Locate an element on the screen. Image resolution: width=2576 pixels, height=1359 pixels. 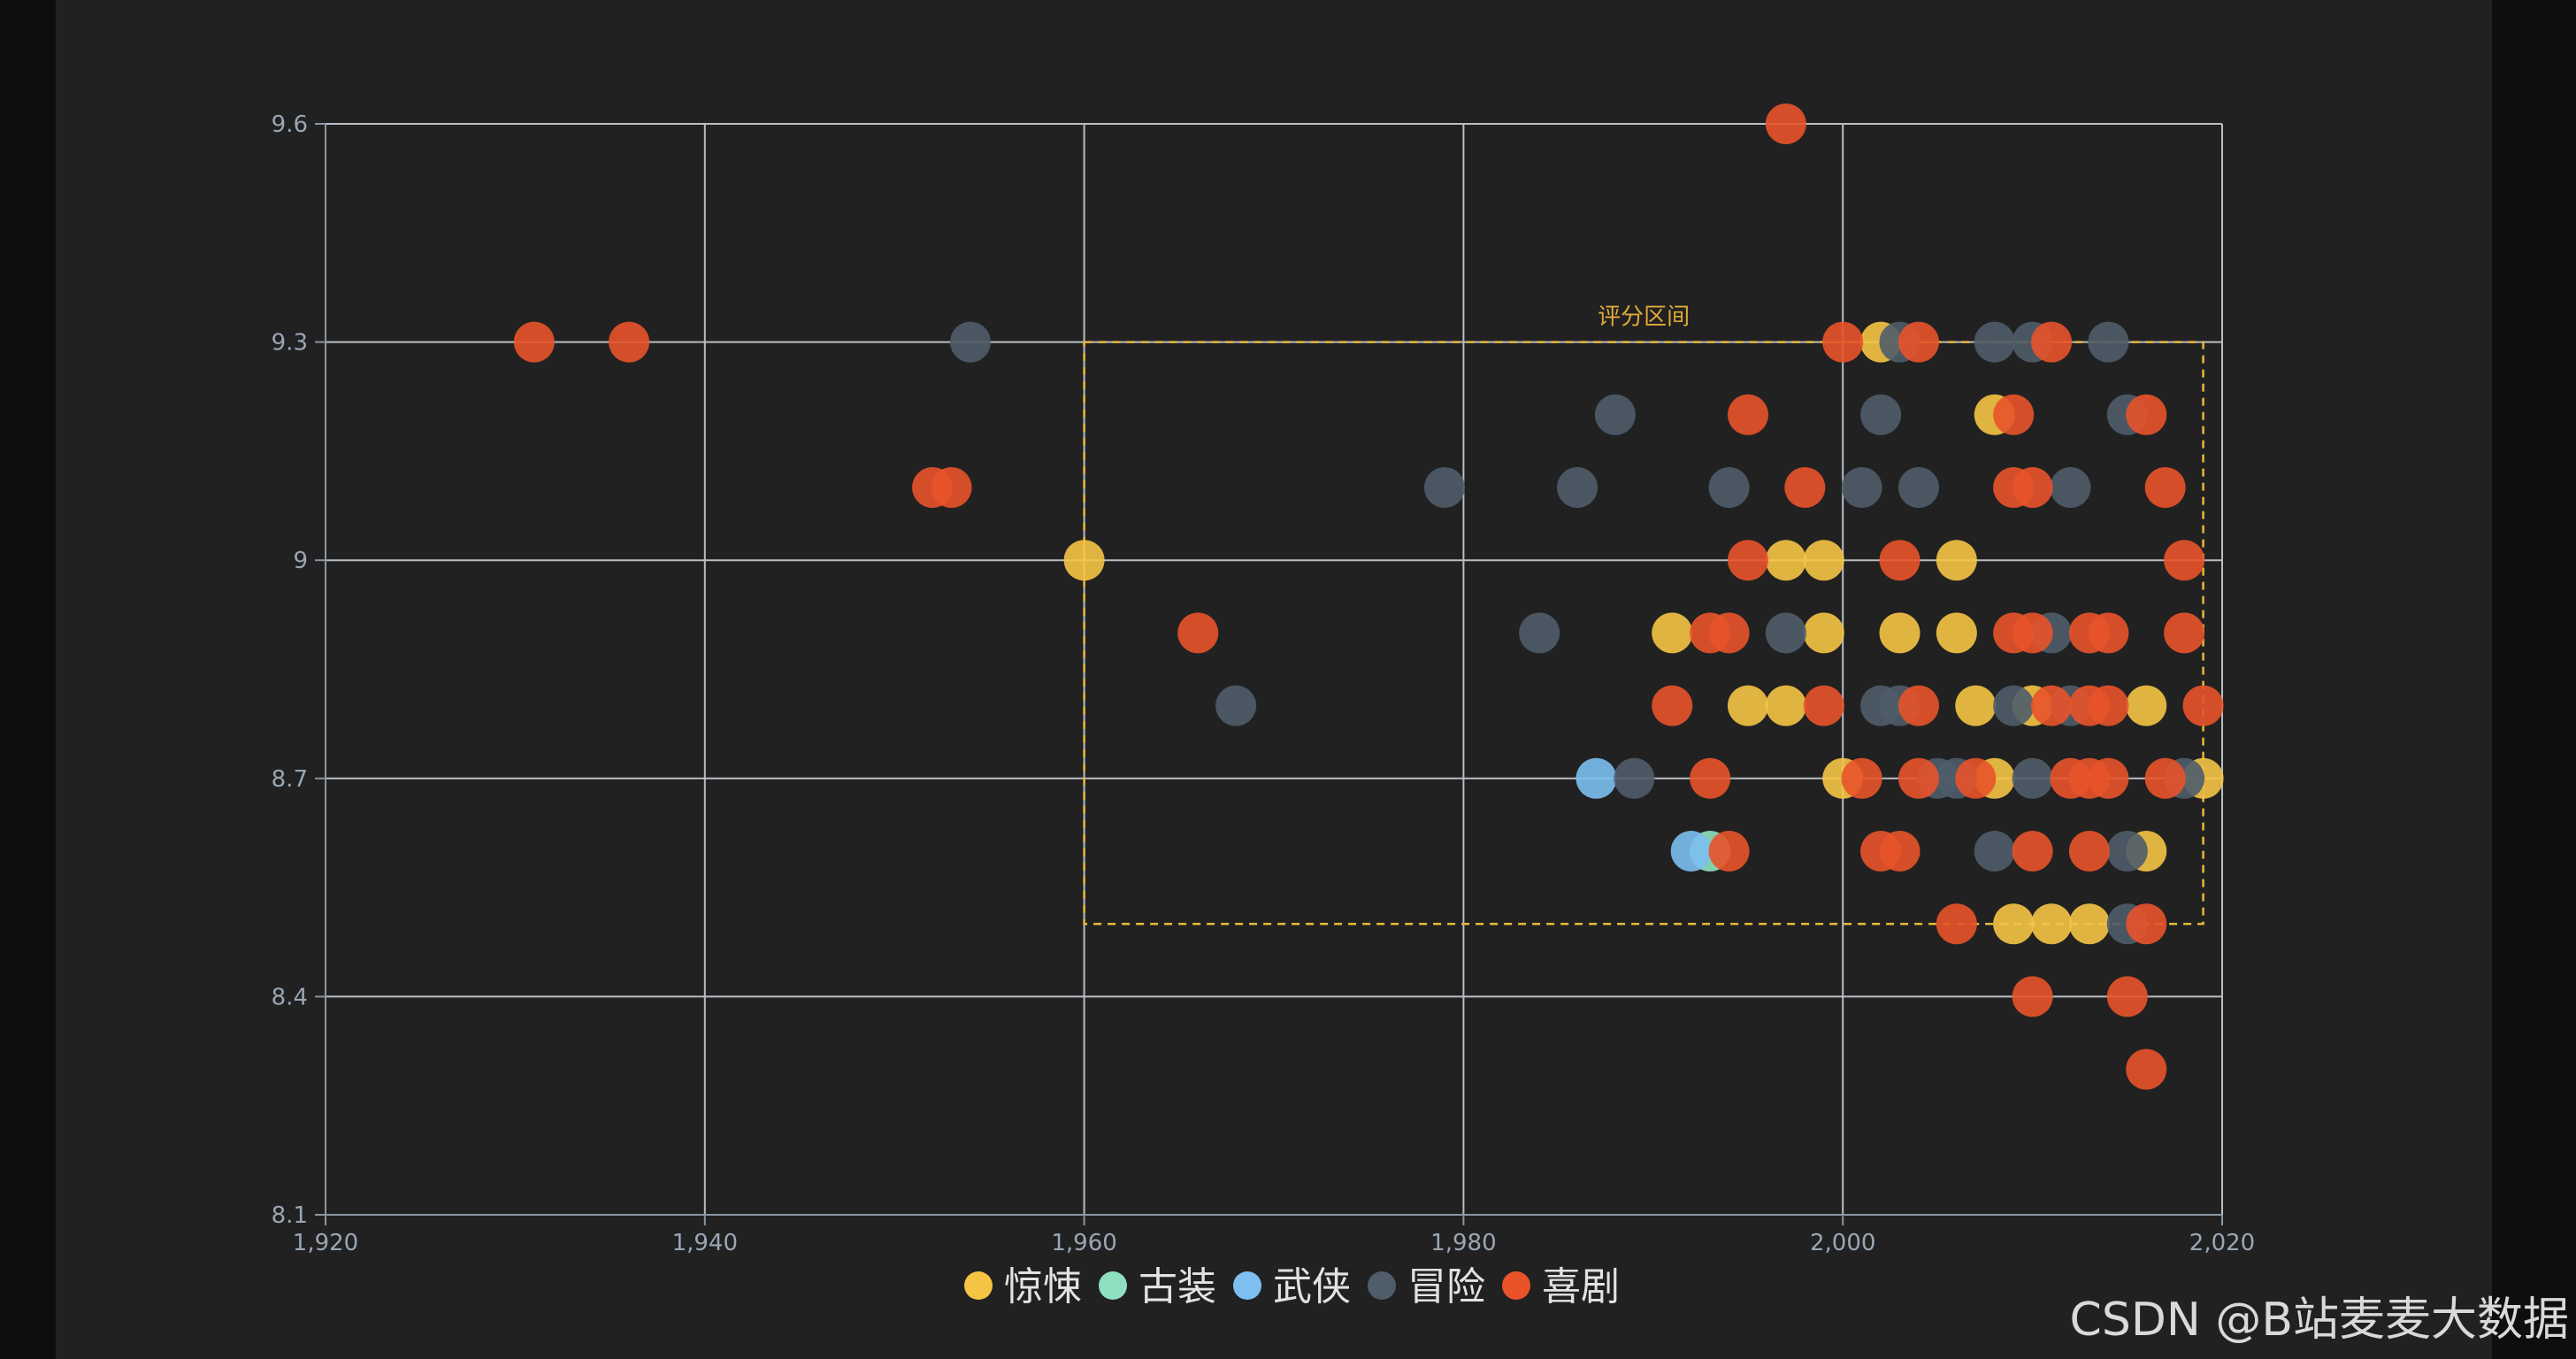
legend-item: 武侠 is located at coordinates (1292, 1286).